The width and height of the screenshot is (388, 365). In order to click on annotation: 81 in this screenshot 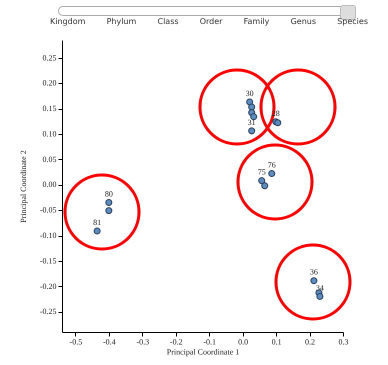, I will do `click(97, 222)`.